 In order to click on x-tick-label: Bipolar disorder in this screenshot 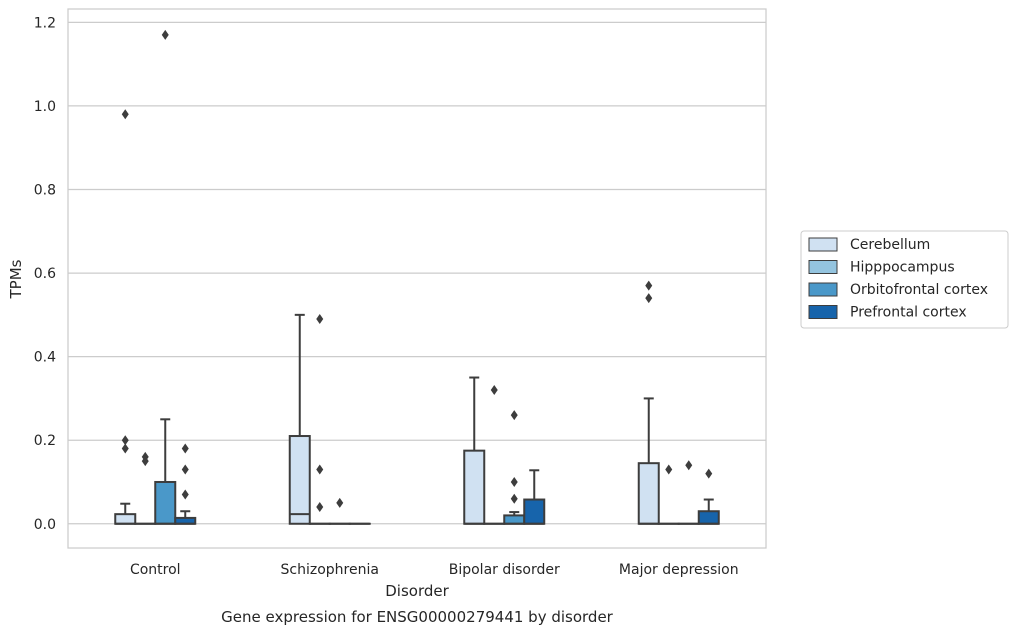, I will do `click(504, 570)`.